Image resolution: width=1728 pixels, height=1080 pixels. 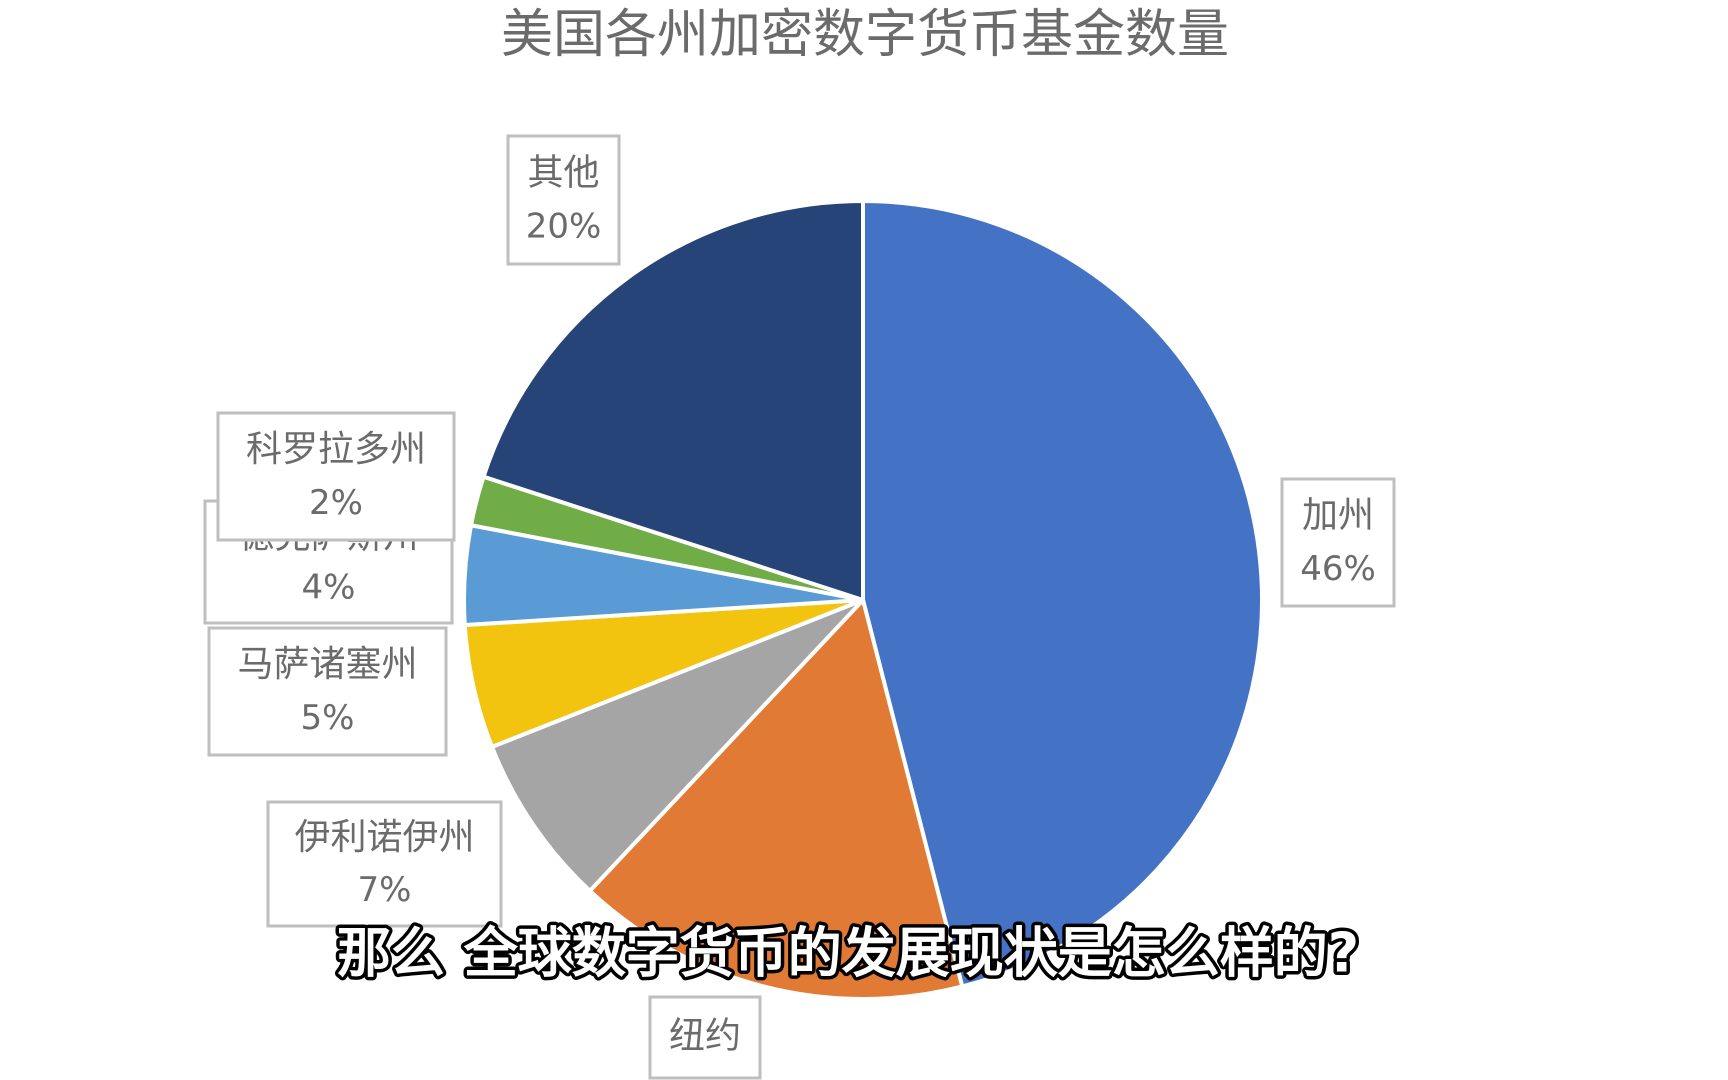 What do you see at coordinates (336, 449) in the screenshot?
I see `category-label: 科罗拉多州` at bounding box center [336, 449].